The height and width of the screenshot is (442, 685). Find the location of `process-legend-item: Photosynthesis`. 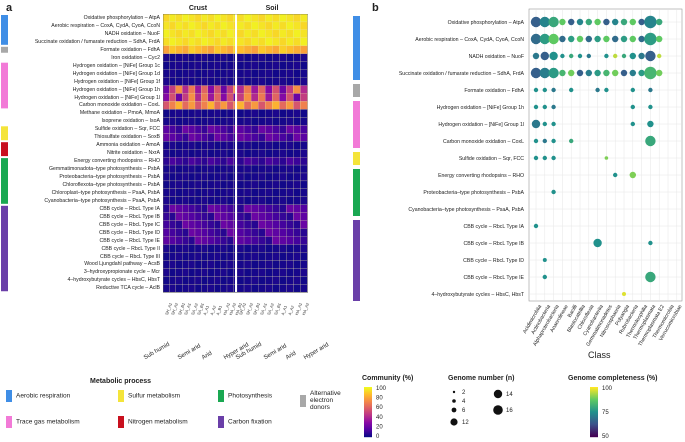

process-legend-item: Photosynthesis is located at coordinates (245, 396).